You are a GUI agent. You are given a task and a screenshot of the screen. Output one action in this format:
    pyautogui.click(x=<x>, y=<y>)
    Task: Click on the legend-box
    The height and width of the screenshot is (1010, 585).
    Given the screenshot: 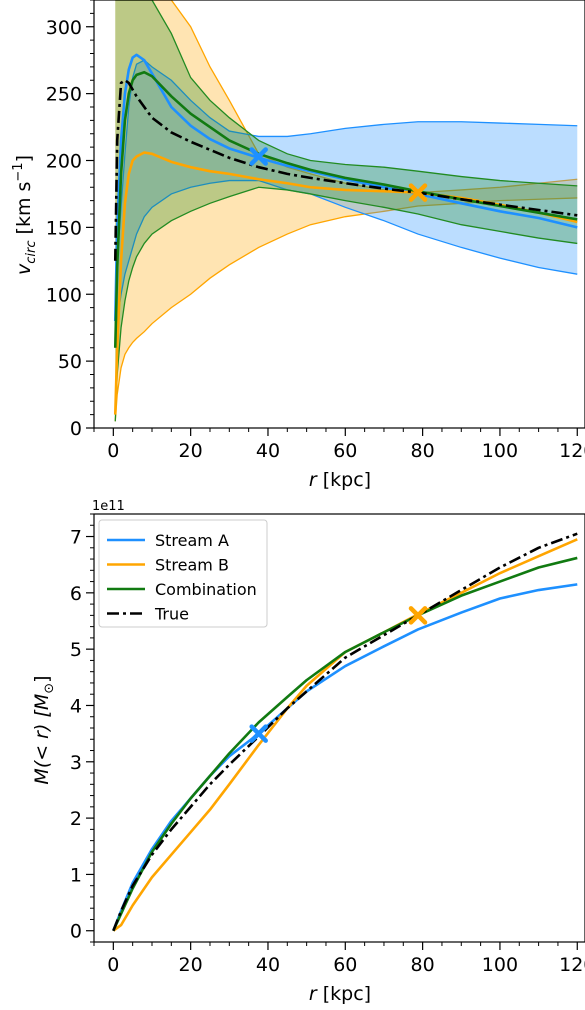 What is the action you would take?
    pyautogui.click(x=183, y=573)
    